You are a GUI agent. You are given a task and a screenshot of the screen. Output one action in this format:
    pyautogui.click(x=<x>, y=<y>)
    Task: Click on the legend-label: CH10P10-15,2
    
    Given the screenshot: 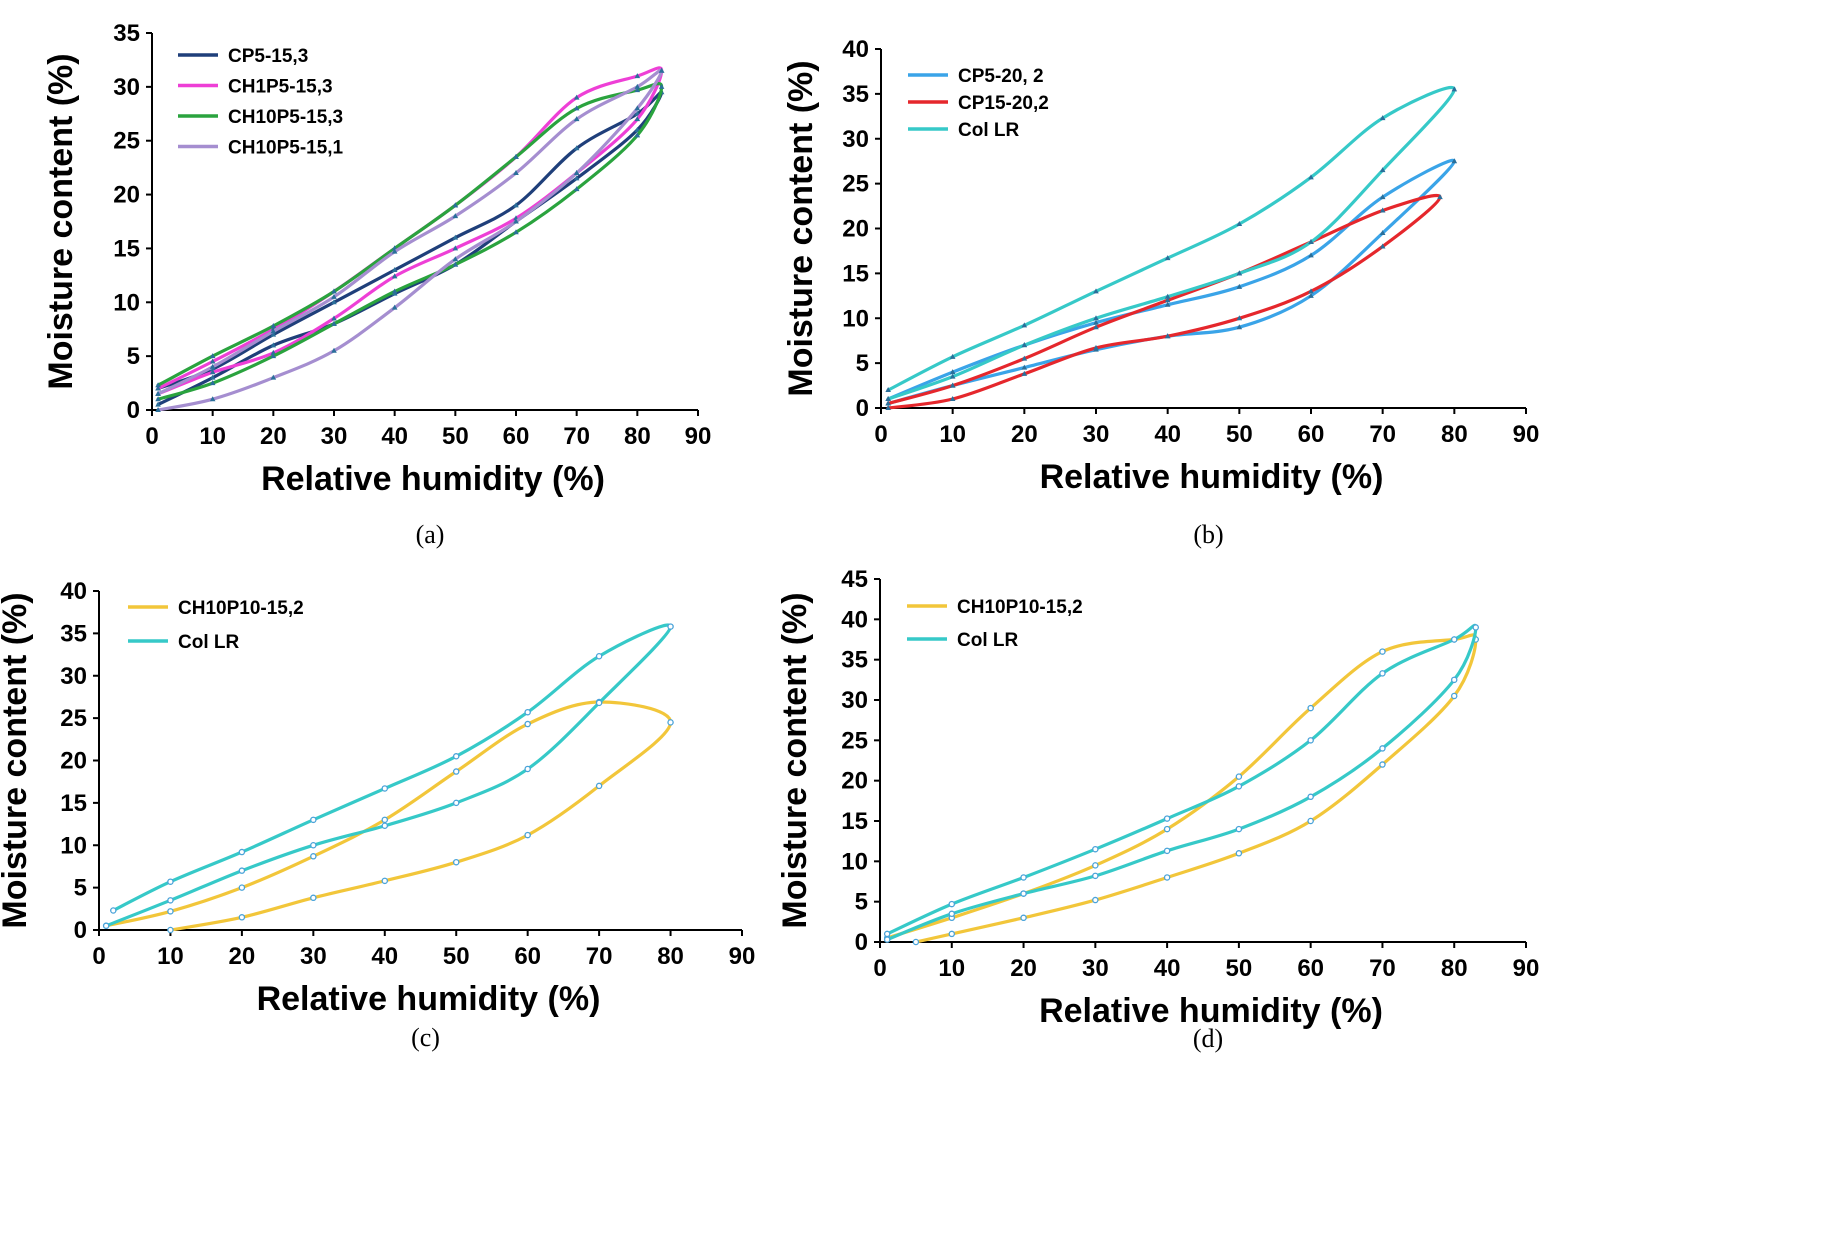 What is the action you would take?
    pyautogui.click(x=1020, y=607)
    